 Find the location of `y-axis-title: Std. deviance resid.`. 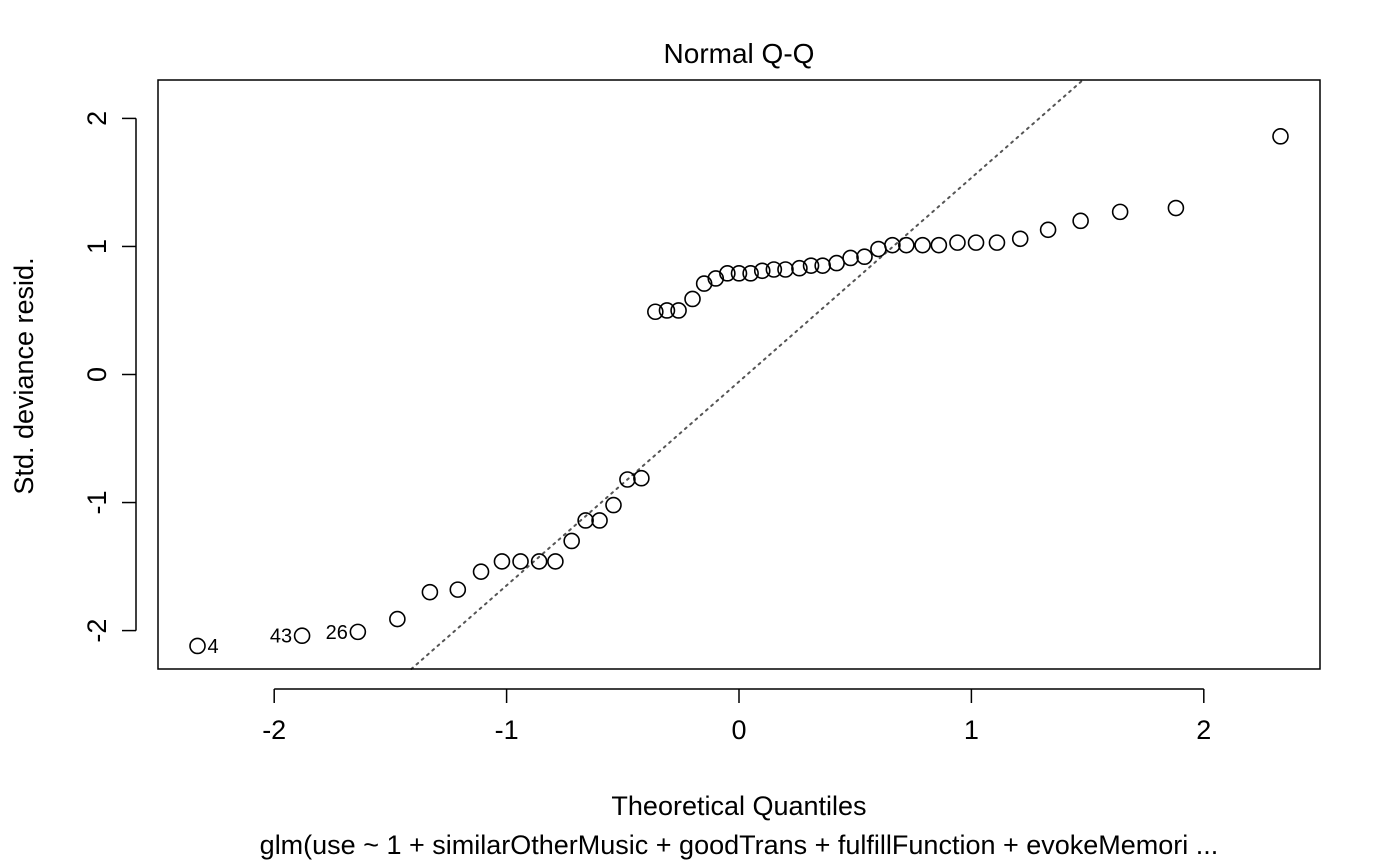

y-axis-title: Std. deviance resid. is located at coordinates (24, 375).